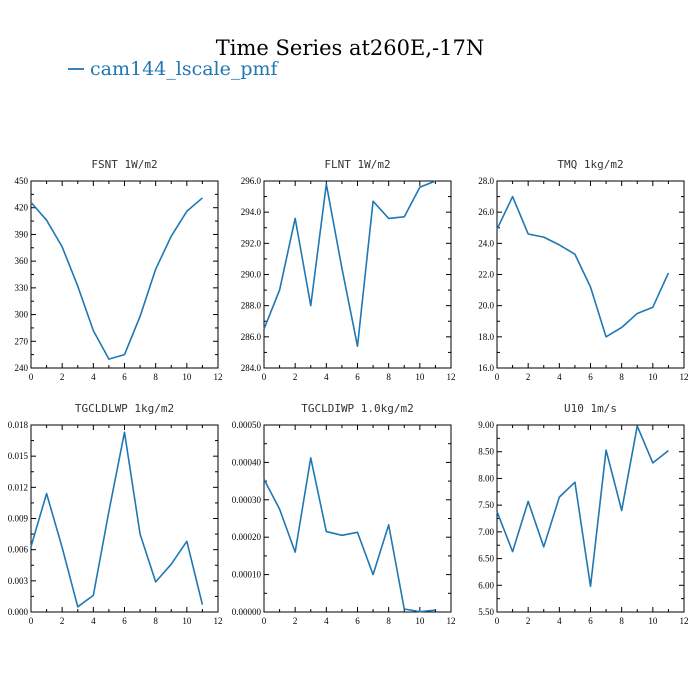 The height and width of the screenshot is (700, 700). Describe the element at coordinates (251, 337) in the screenshot. I see `y-tick-label: 286.0` at that location.